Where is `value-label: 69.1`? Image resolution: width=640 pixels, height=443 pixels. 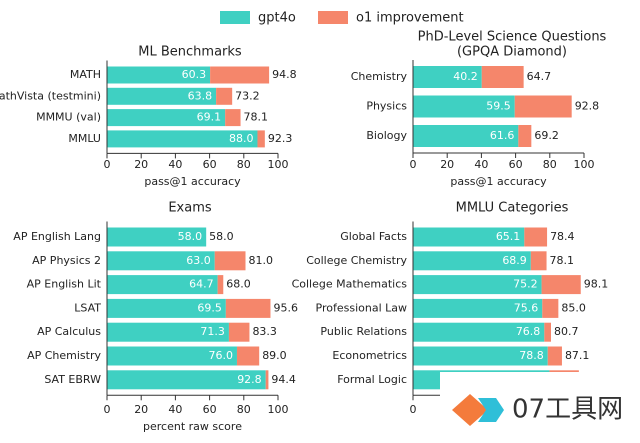 value-label: 69.1 is located at coordinates (209, 117).